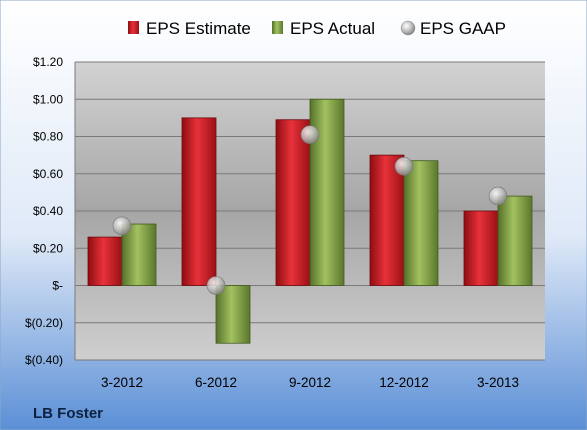  I want to click on y-tick-label: $-, so click(57, 286).